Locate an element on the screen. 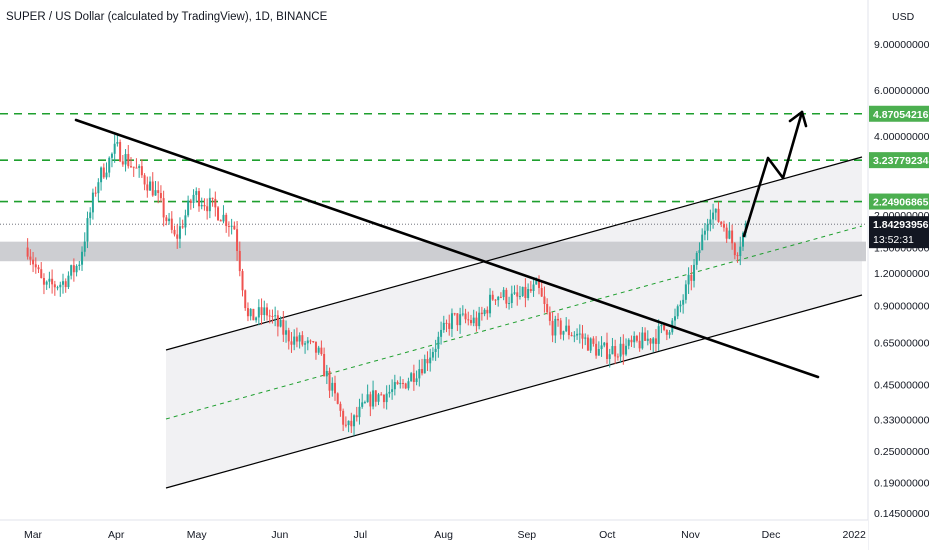 This screenshot has height=550, width=932. projection-arrow is located at coordinates (773, 174).